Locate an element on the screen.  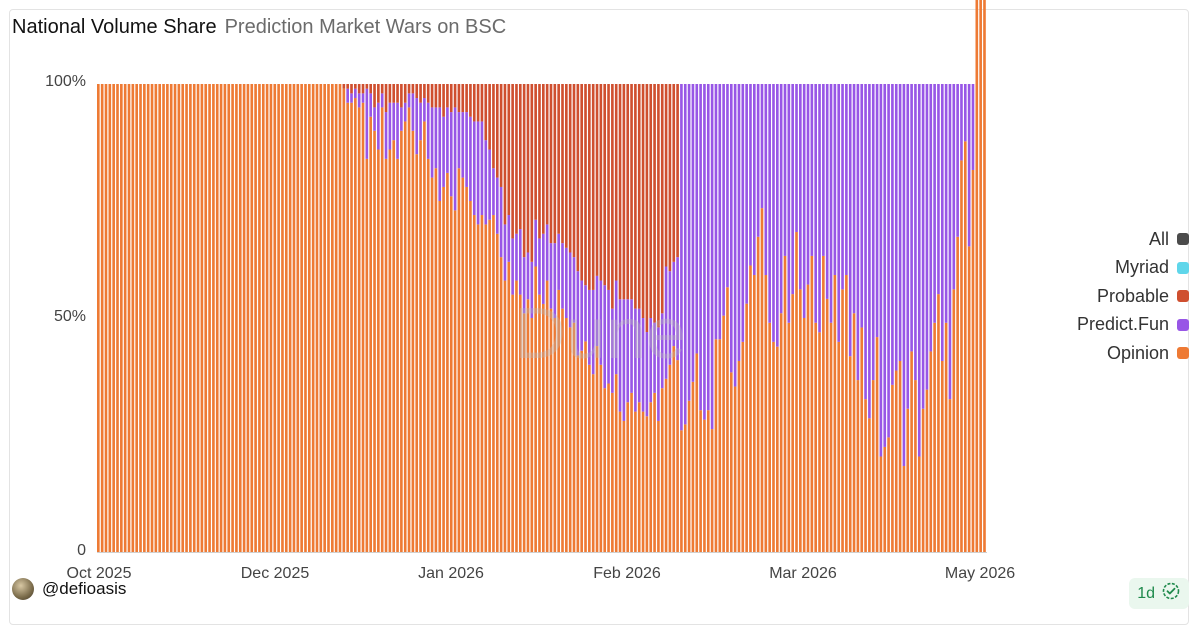
legend-item-probable: Probable is located at coordinates (1133, 296).